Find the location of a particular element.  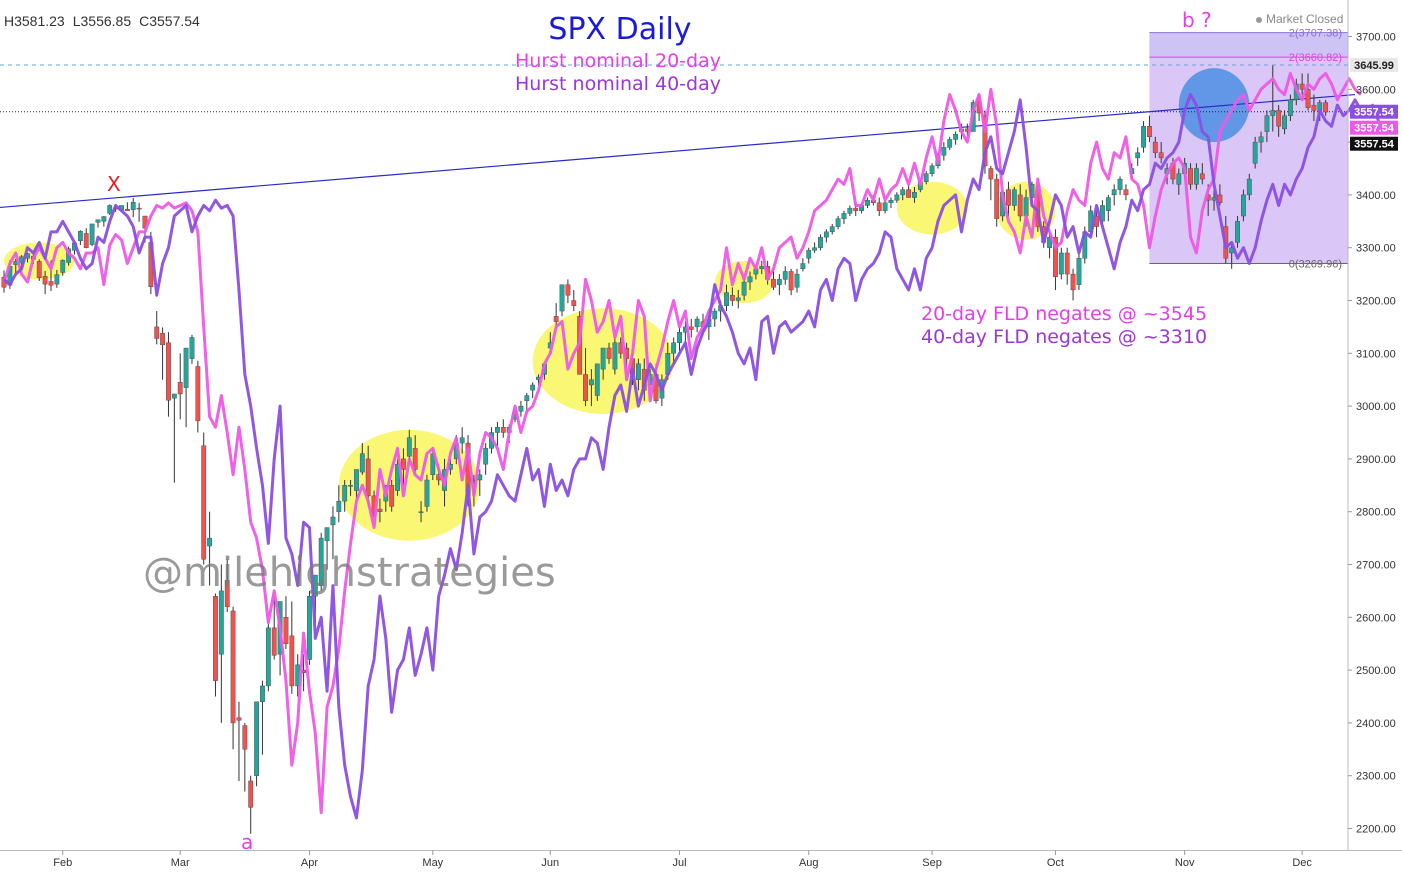

x-tick-label: Sep is located at coordinates (932, 863).